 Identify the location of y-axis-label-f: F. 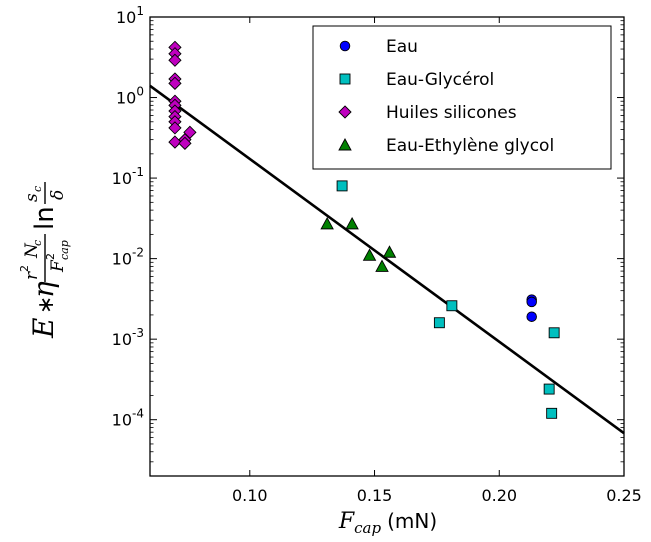
(58, 266).